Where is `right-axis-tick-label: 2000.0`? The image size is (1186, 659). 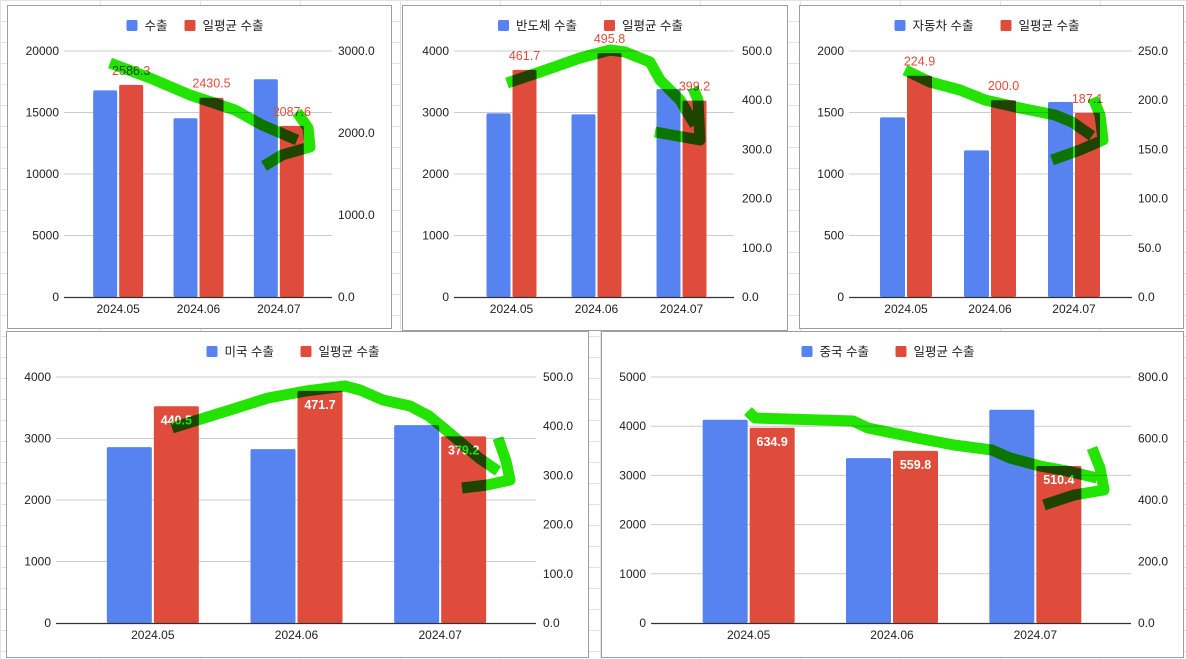
right-axis-tick-label: 2000.0 is located at coordinates (356, 133).